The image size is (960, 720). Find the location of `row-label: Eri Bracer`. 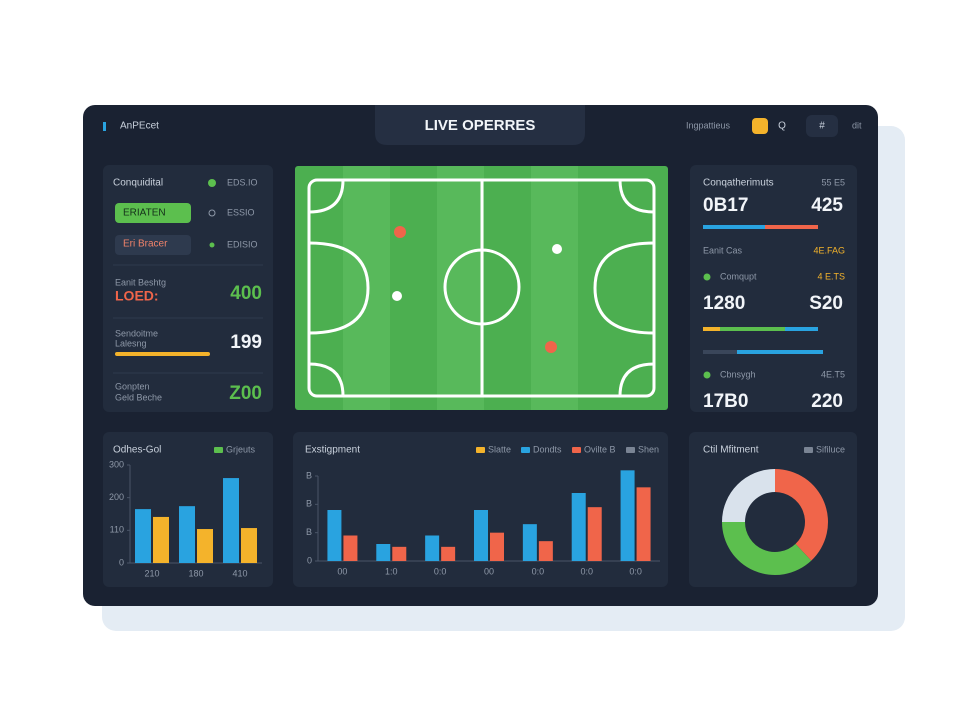

row-label: Eri Bracer is located at coordinates (145, 244).